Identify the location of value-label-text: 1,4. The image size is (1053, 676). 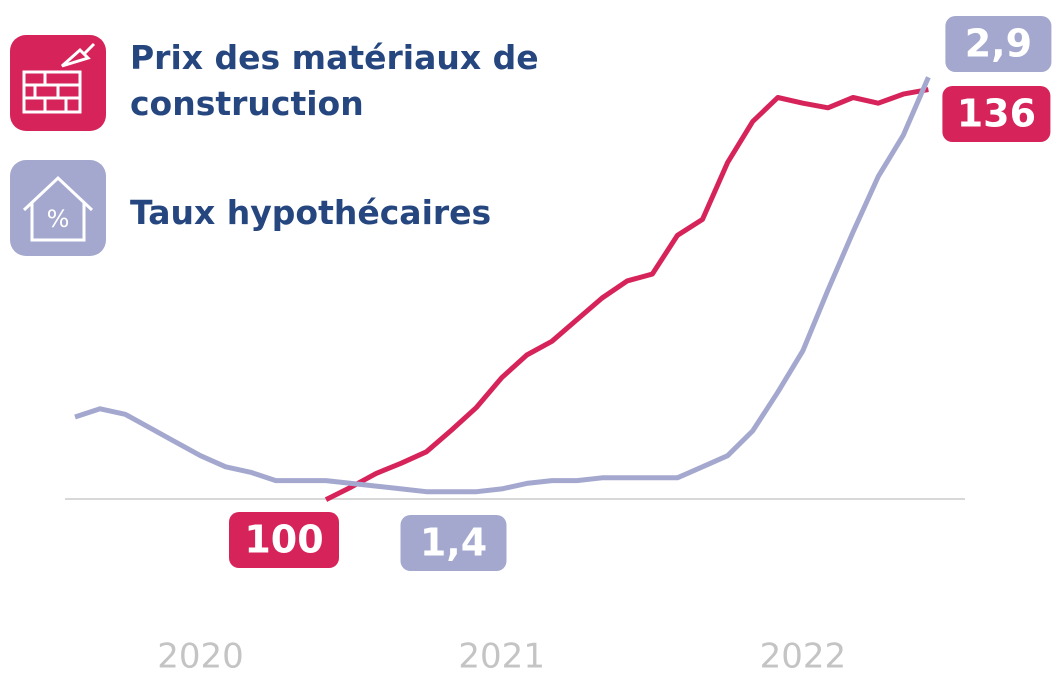
(453, 543).